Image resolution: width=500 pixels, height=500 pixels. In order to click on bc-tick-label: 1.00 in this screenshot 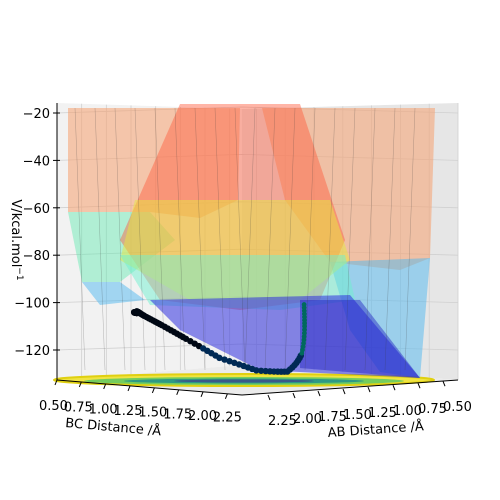, I will do `click(103, 409)`.